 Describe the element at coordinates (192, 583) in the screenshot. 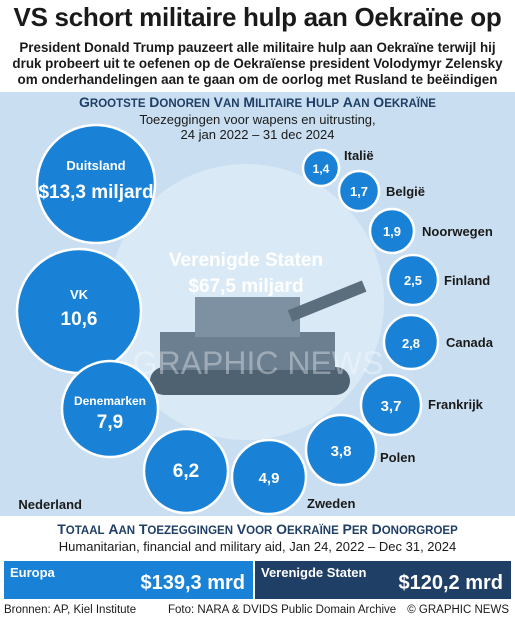

I see `total-bar-value: $139,3 mrd` at that location.